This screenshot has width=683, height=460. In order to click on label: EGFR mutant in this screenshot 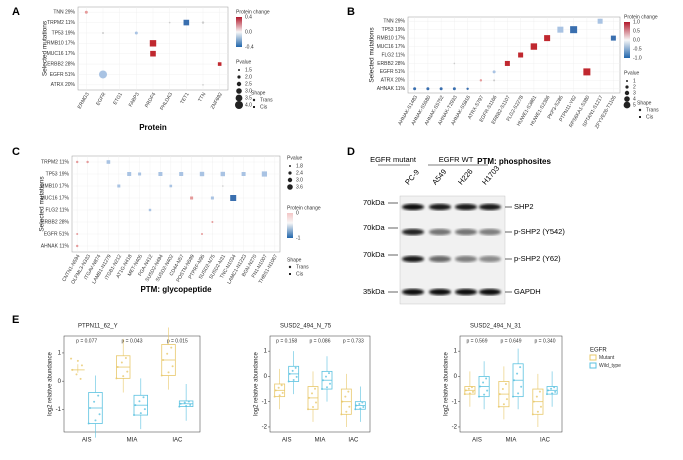, I will do `click(393, 159)`.